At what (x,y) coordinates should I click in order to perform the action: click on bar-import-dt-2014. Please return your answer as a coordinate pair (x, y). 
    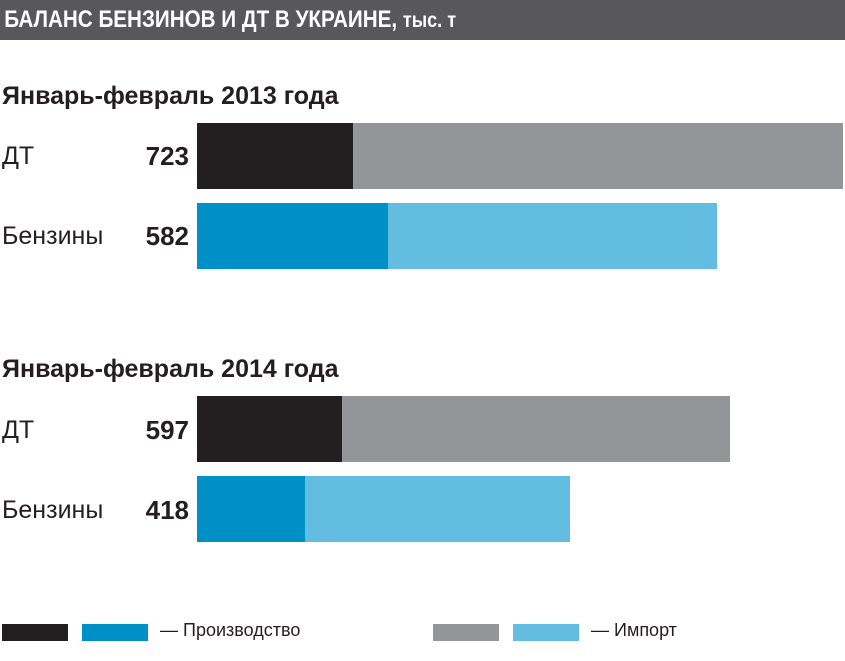
    Looking at the image, I should click on (536, 429).